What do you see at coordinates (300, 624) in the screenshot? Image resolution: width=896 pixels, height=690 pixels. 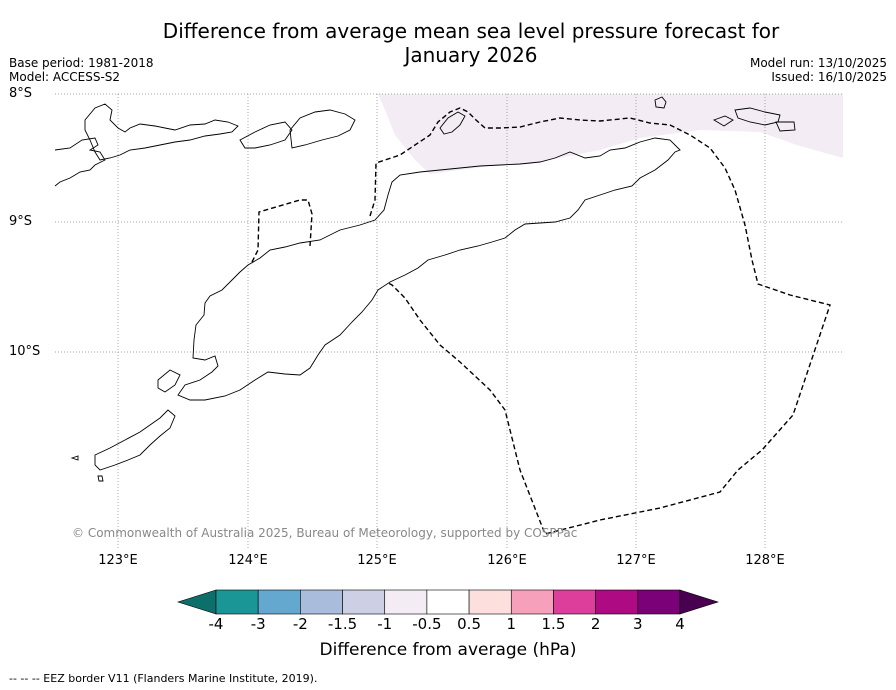 I see `colorbar-tick-label: -2` at bounding box center [300, 624].